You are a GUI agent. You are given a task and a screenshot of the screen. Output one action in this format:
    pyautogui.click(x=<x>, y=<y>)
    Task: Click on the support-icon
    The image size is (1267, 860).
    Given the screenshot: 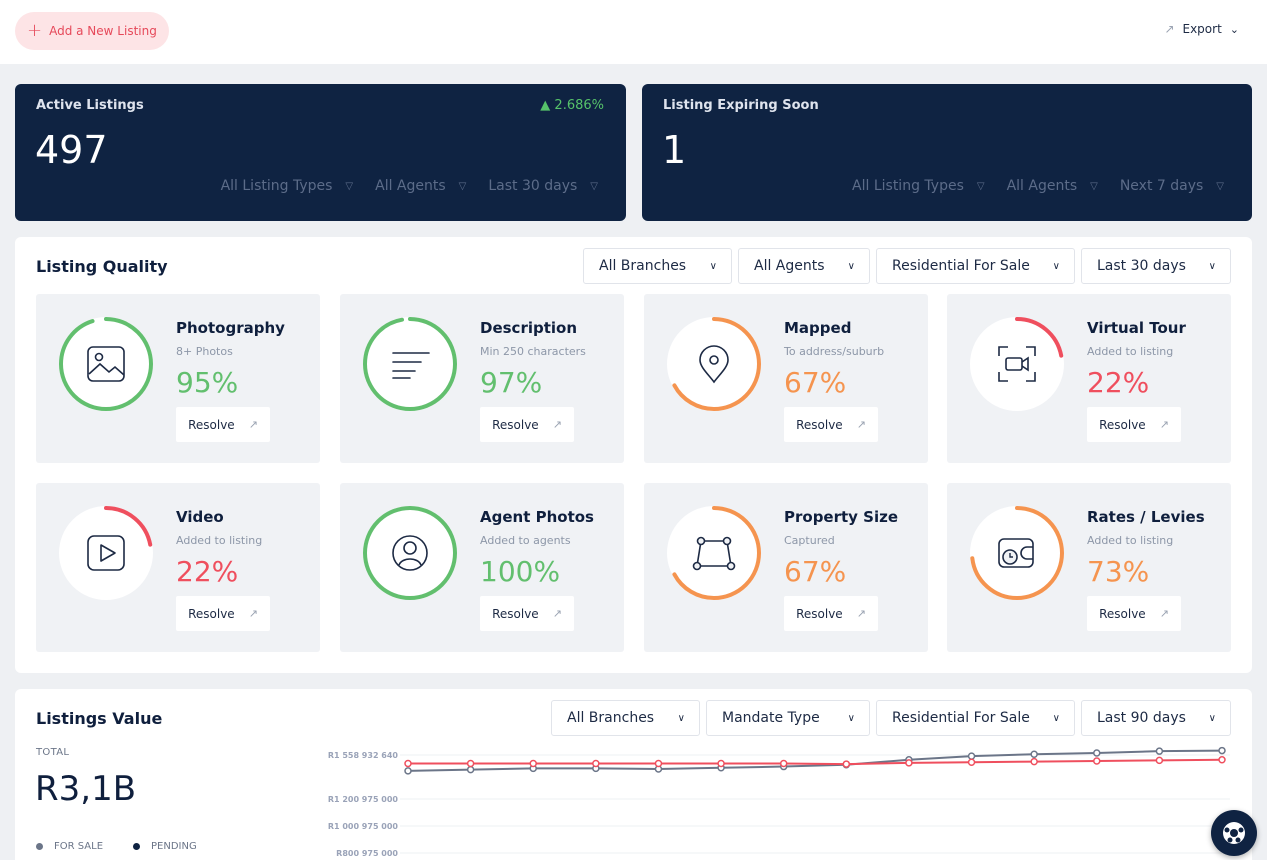 What is the action you would take?
    pyautogui.click(x=1234, y=833)
    